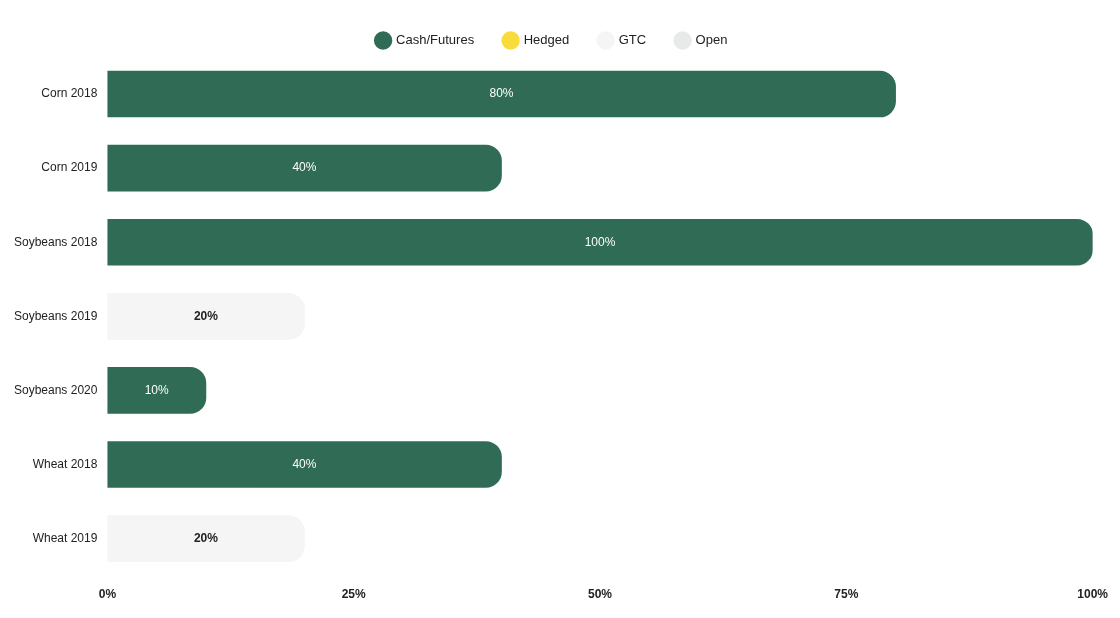 Image resolution: width=1120 pixels, height=618 pixels. I want to click on x-tick-label: 0%, so click(107, 594).